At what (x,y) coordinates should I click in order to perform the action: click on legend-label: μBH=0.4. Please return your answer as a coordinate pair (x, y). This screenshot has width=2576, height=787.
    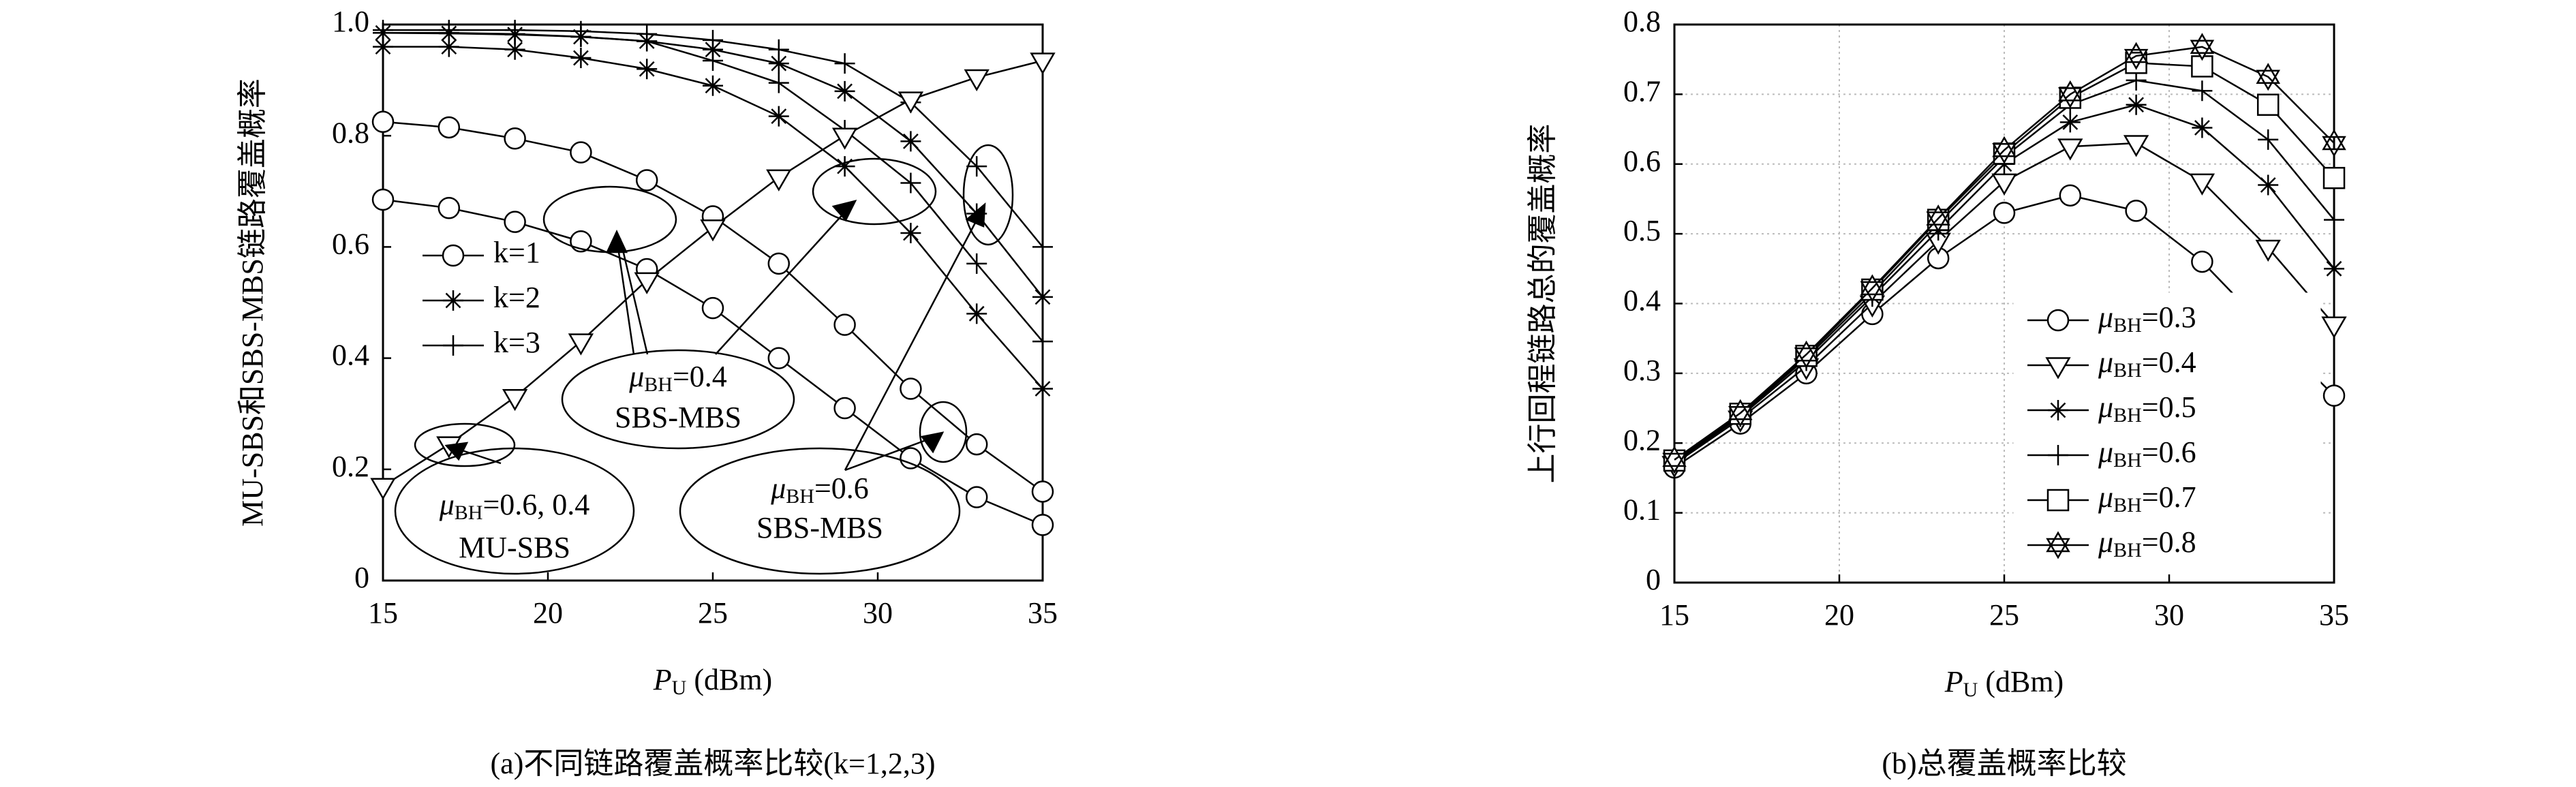
    Looking at the image, I should click on (2147, 363).